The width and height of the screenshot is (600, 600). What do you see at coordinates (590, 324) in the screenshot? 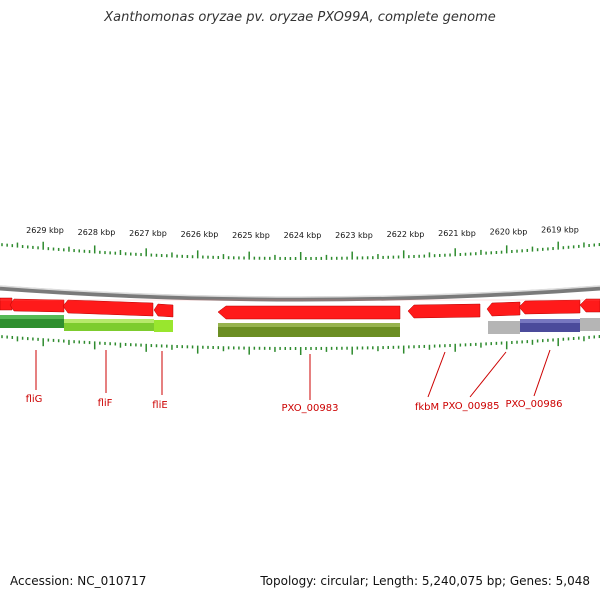
I see `feature-bar-right-edge` at bounding box center [590, 324].